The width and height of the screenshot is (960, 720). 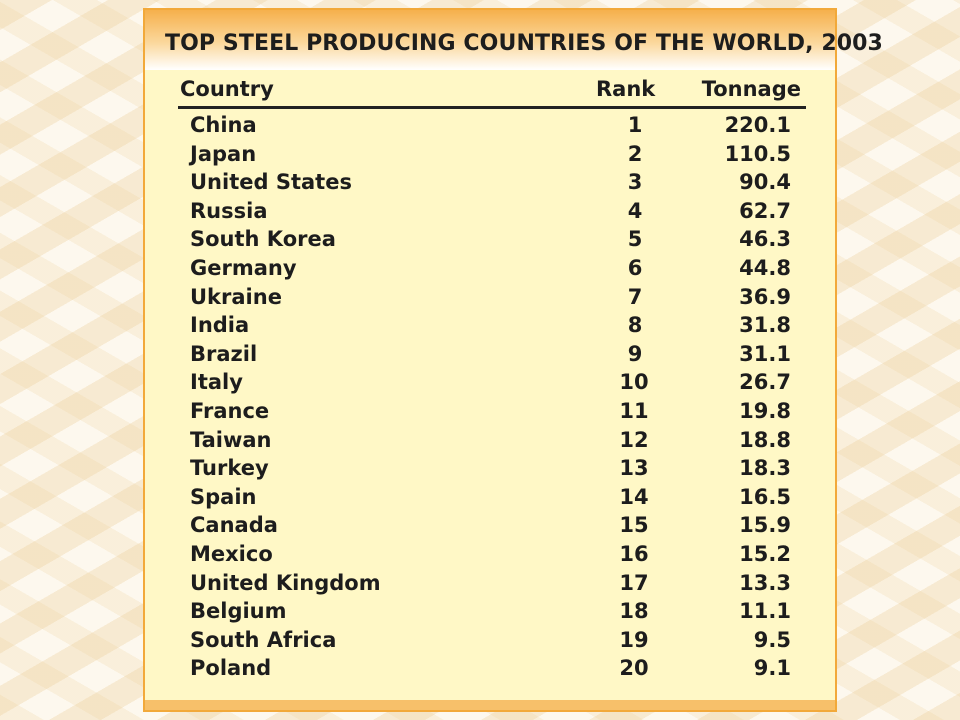 I want to click on country-cell: Ukraine, so click(x=236, y=296).